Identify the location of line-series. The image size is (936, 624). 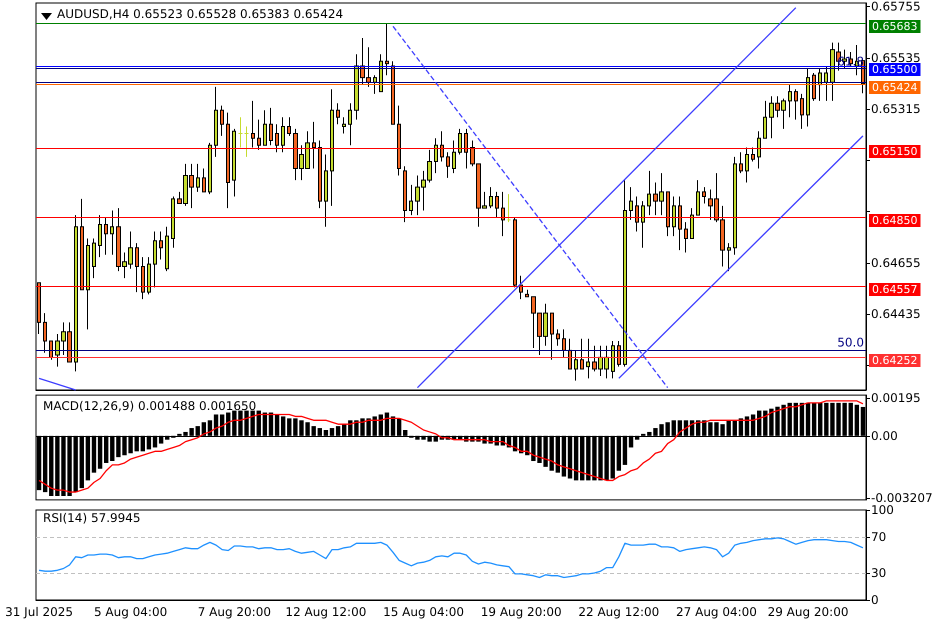
(451, 557).